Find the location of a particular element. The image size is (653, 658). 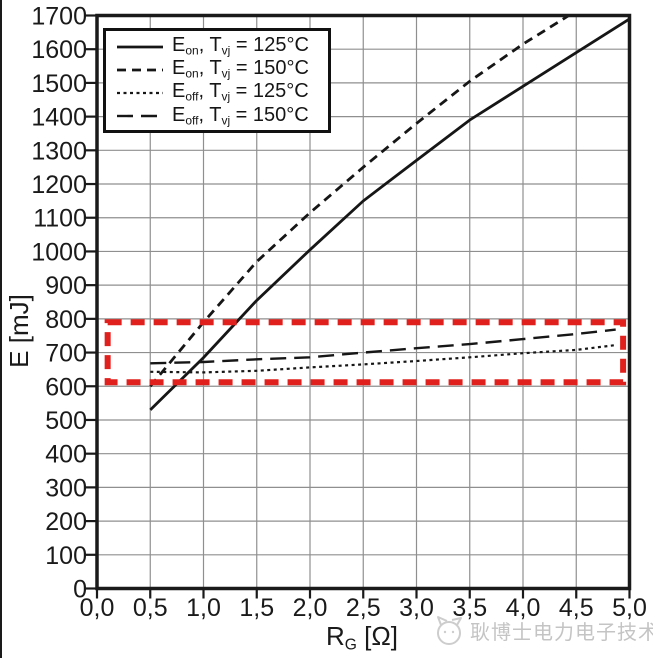

y-tick-label: 1700 is located at coordinates (59, 17).